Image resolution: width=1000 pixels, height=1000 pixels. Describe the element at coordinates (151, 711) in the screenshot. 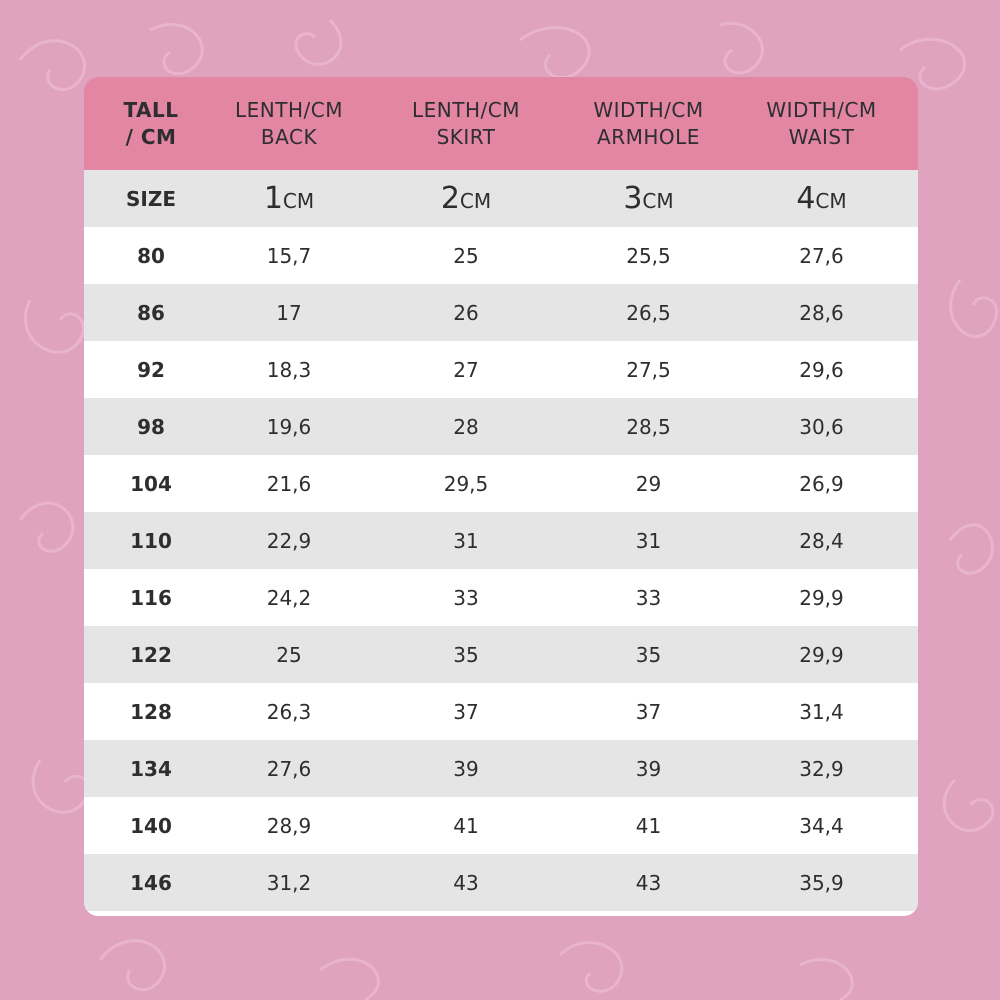

I see `tall-cell: 128` at that location.